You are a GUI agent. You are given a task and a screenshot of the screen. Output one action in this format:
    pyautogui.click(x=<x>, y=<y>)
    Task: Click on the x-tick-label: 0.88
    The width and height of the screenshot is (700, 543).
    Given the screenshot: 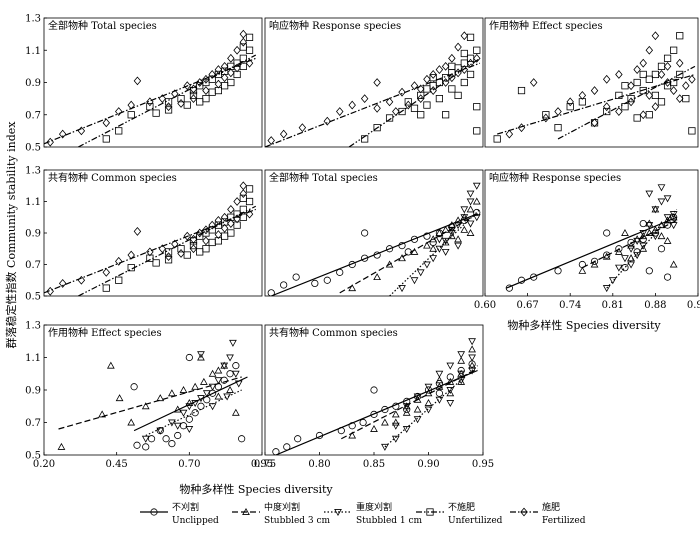 What is the action you would take?
    pyautogui.click(x=655, y=305)
    